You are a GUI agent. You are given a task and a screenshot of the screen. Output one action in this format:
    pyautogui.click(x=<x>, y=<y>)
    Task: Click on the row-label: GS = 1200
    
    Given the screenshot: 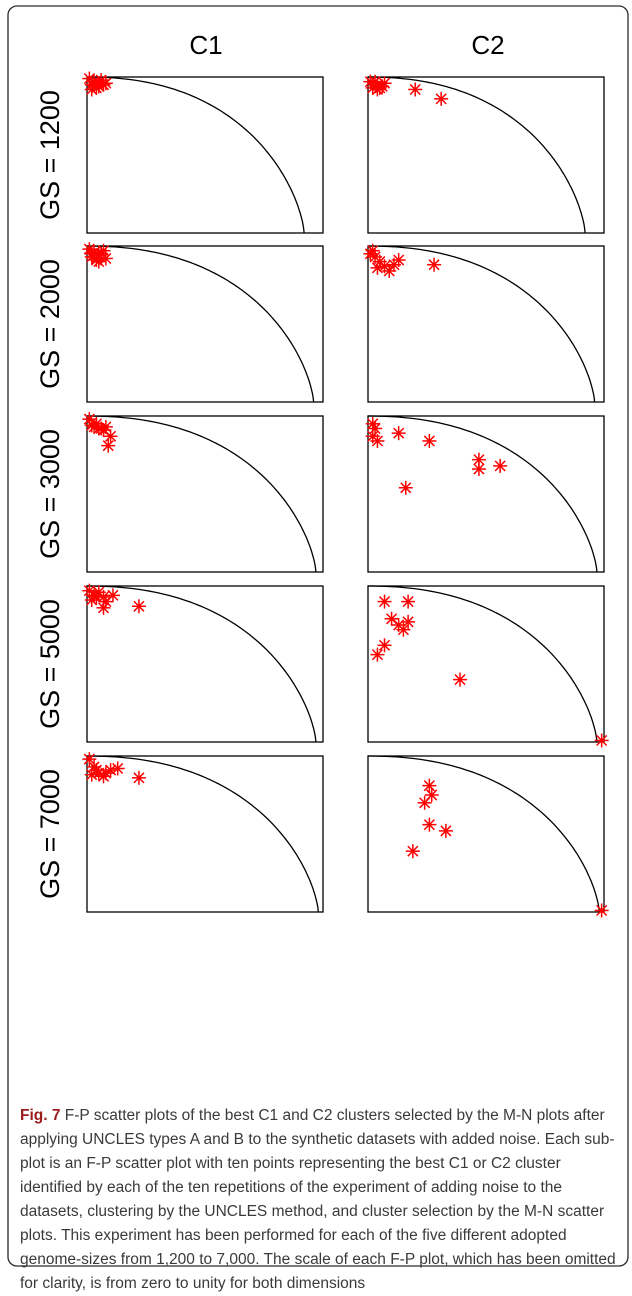 What is the action you would take?
    pyautogui.click(x=50, y=155)
    